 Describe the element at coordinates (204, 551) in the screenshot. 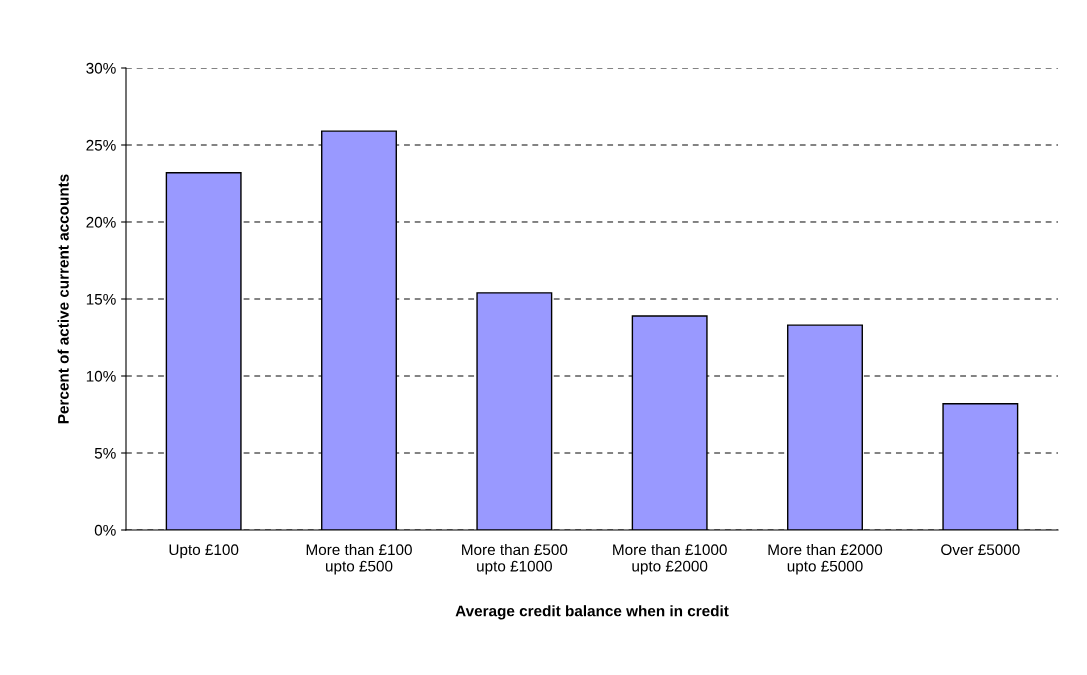

I see `x-tick-label: Upto £100` at that location.